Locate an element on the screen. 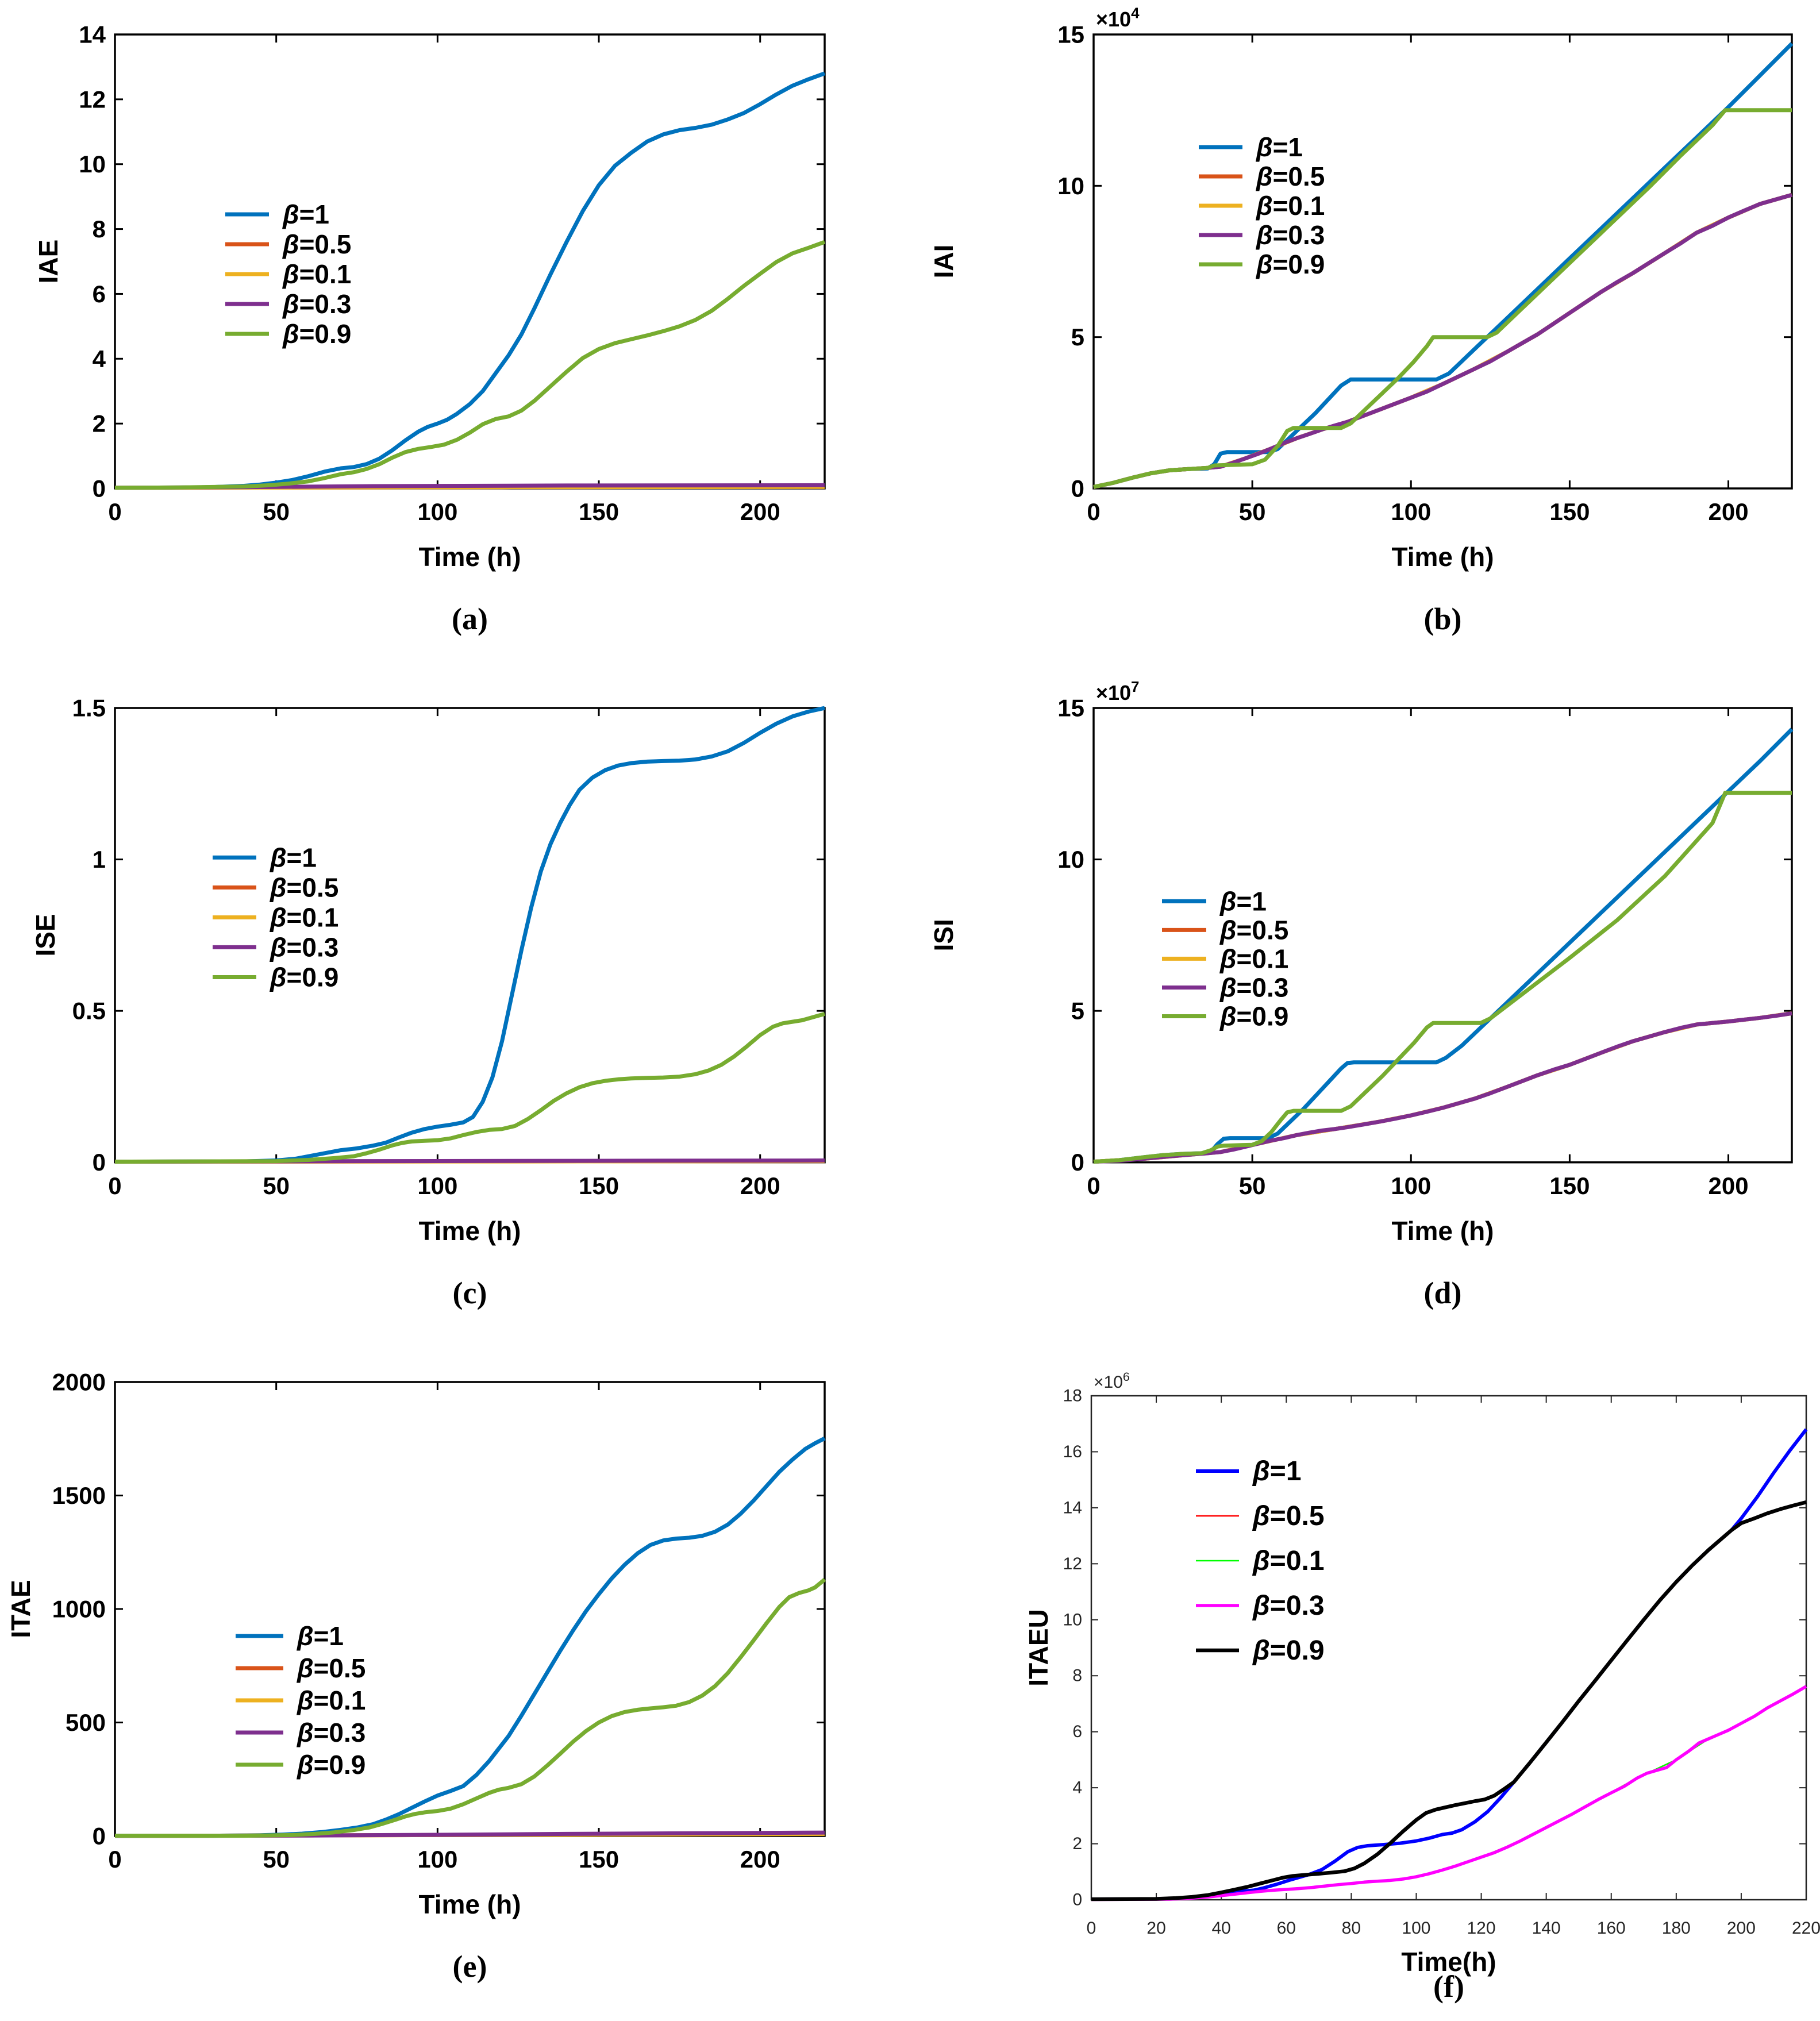 This screenshot has height=2021, width=1820. y-axis-label: IAE is located at coordinates (48, 262).